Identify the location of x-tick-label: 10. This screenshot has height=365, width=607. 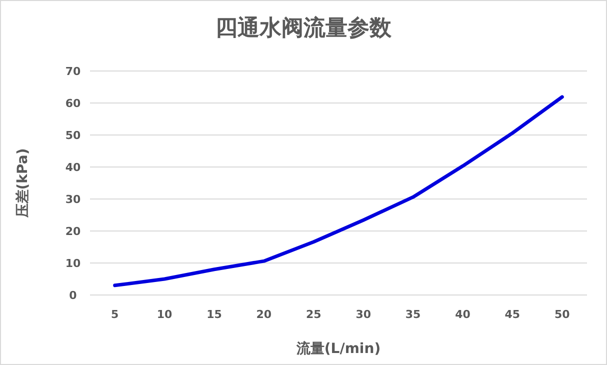
(164, 314).